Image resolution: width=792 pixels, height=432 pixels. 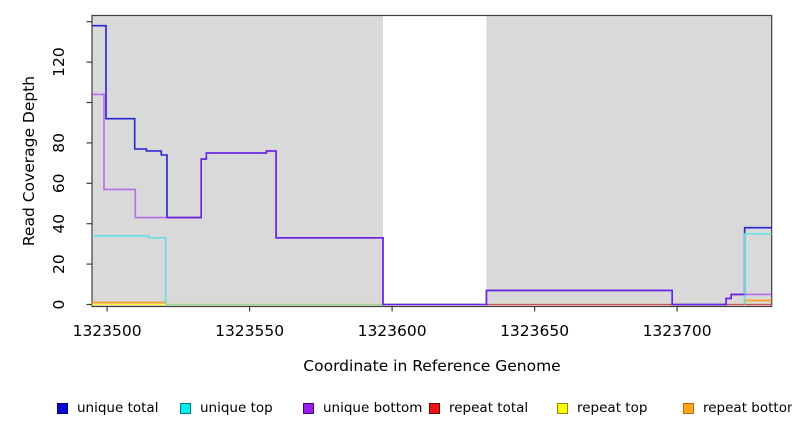 What do you see at coordinates (118, 408) in the screenshot?
I see `legend-label: unique total` at bounding box center [118, 408].